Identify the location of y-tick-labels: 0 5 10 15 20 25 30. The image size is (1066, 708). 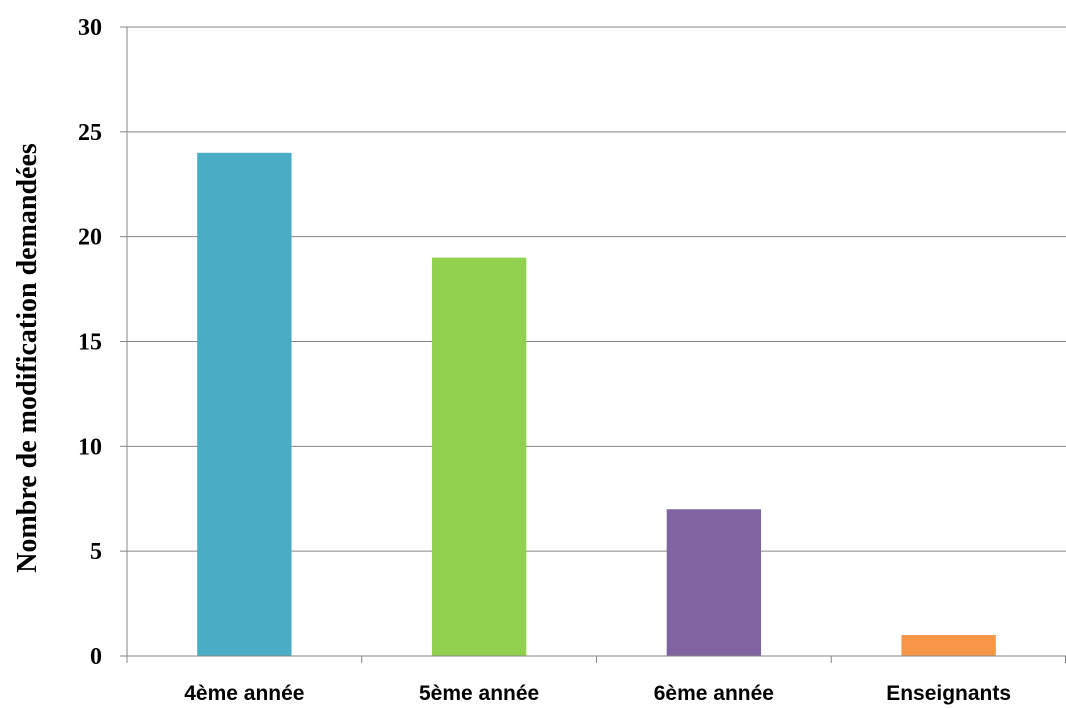
(90, 342).